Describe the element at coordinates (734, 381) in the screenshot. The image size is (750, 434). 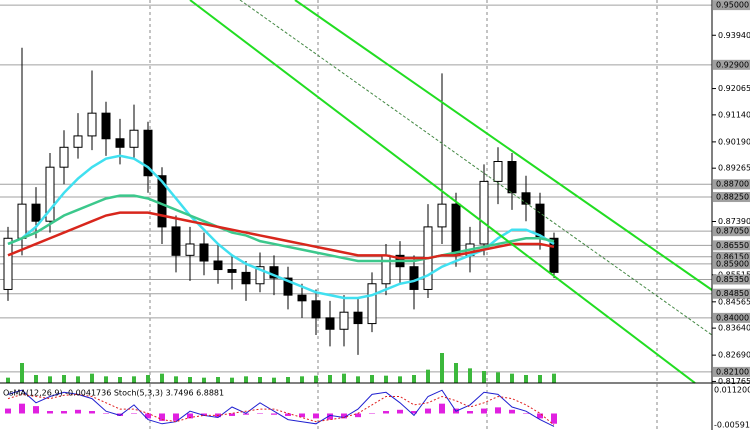
I see `y-tick-label: 0.81765` at that location.